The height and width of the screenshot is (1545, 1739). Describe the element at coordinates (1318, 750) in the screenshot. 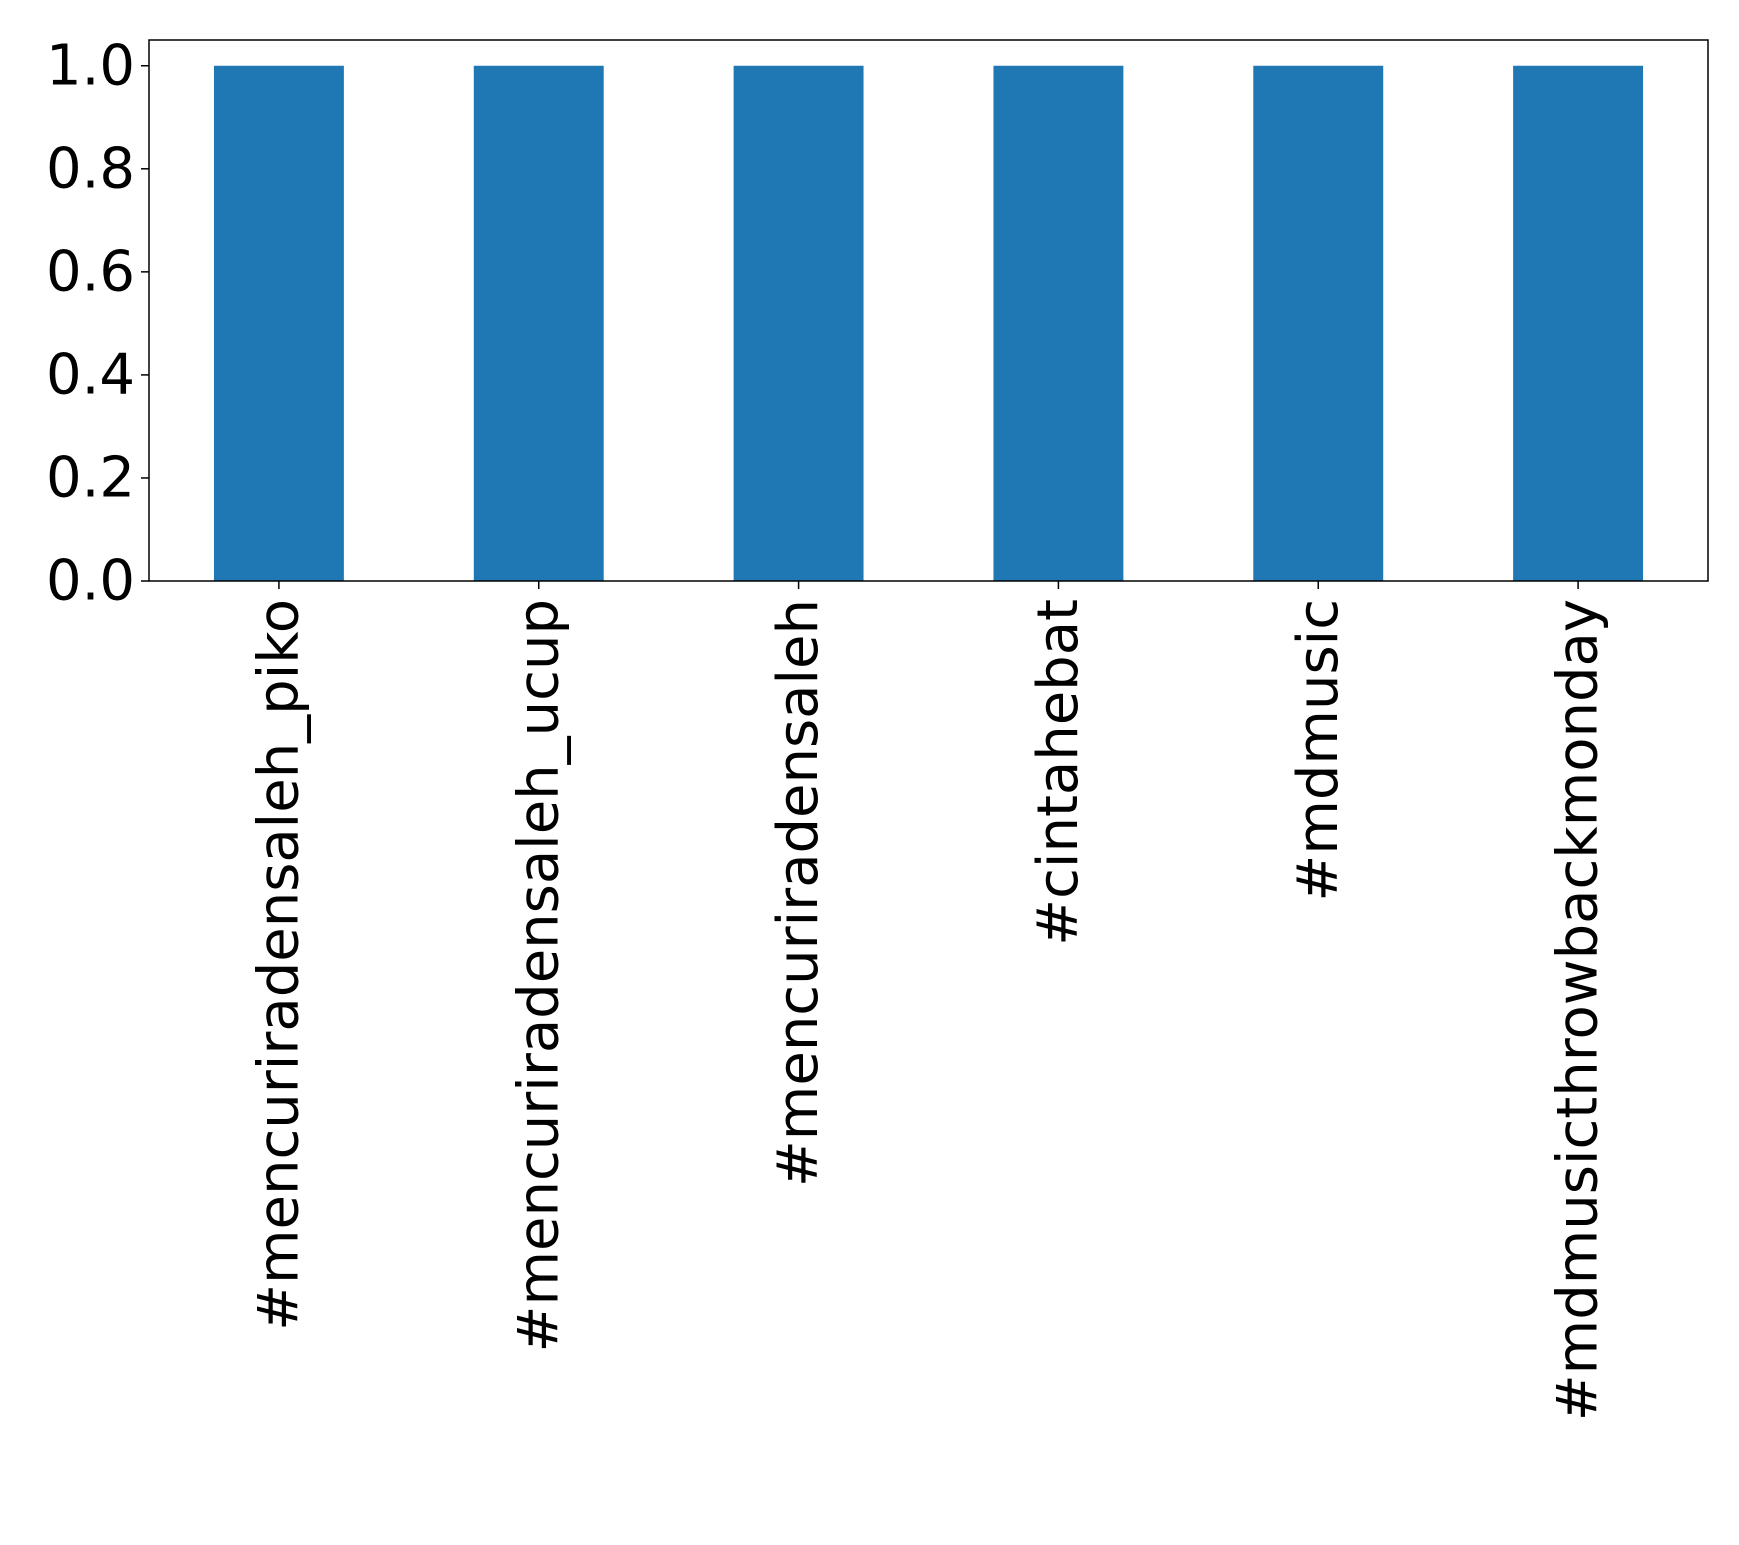

I see `x-tick-label: #mdmusic` at that location.